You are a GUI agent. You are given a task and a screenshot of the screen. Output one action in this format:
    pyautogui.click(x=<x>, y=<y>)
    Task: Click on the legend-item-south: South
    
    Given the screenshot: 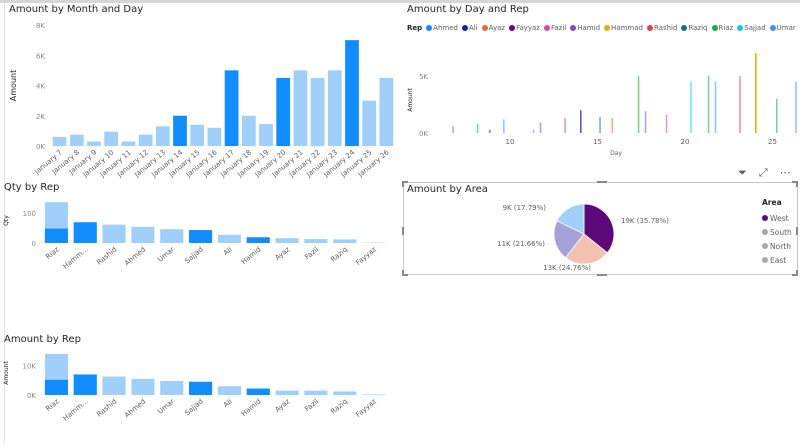 What is the action you would take?
    pyautogui.click(x=777, y=232)
    